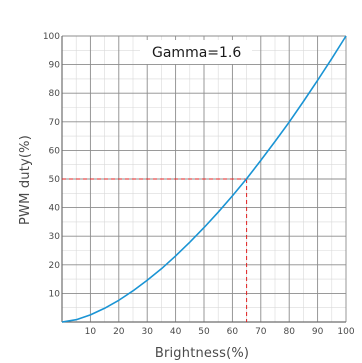 This screenshot has height=363, width=362. Describe the element at coordinates (289, 332) in the screenshot. I see `x-tick-label: 80` at that location.